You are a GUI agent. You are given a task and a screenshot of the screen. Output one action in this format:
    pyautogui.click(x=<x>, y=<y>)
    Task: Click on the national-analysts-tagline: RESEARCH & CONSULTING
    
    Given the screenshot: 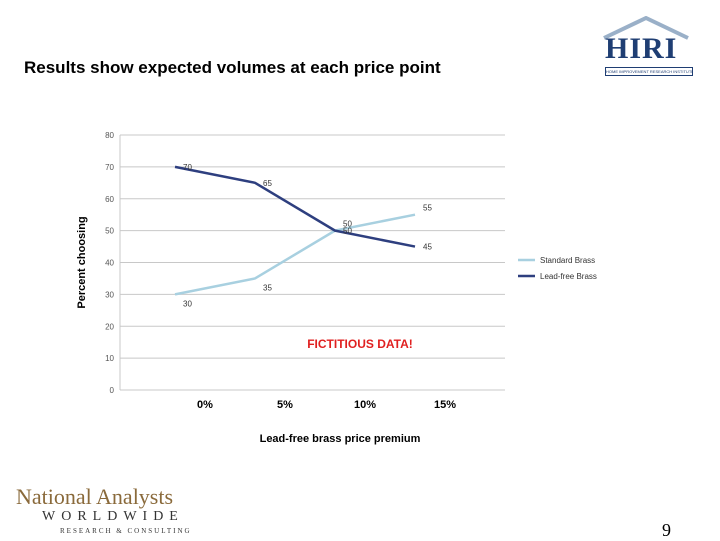 What is the action you would take?
    pyautogui.click(x=126, y=531)
    